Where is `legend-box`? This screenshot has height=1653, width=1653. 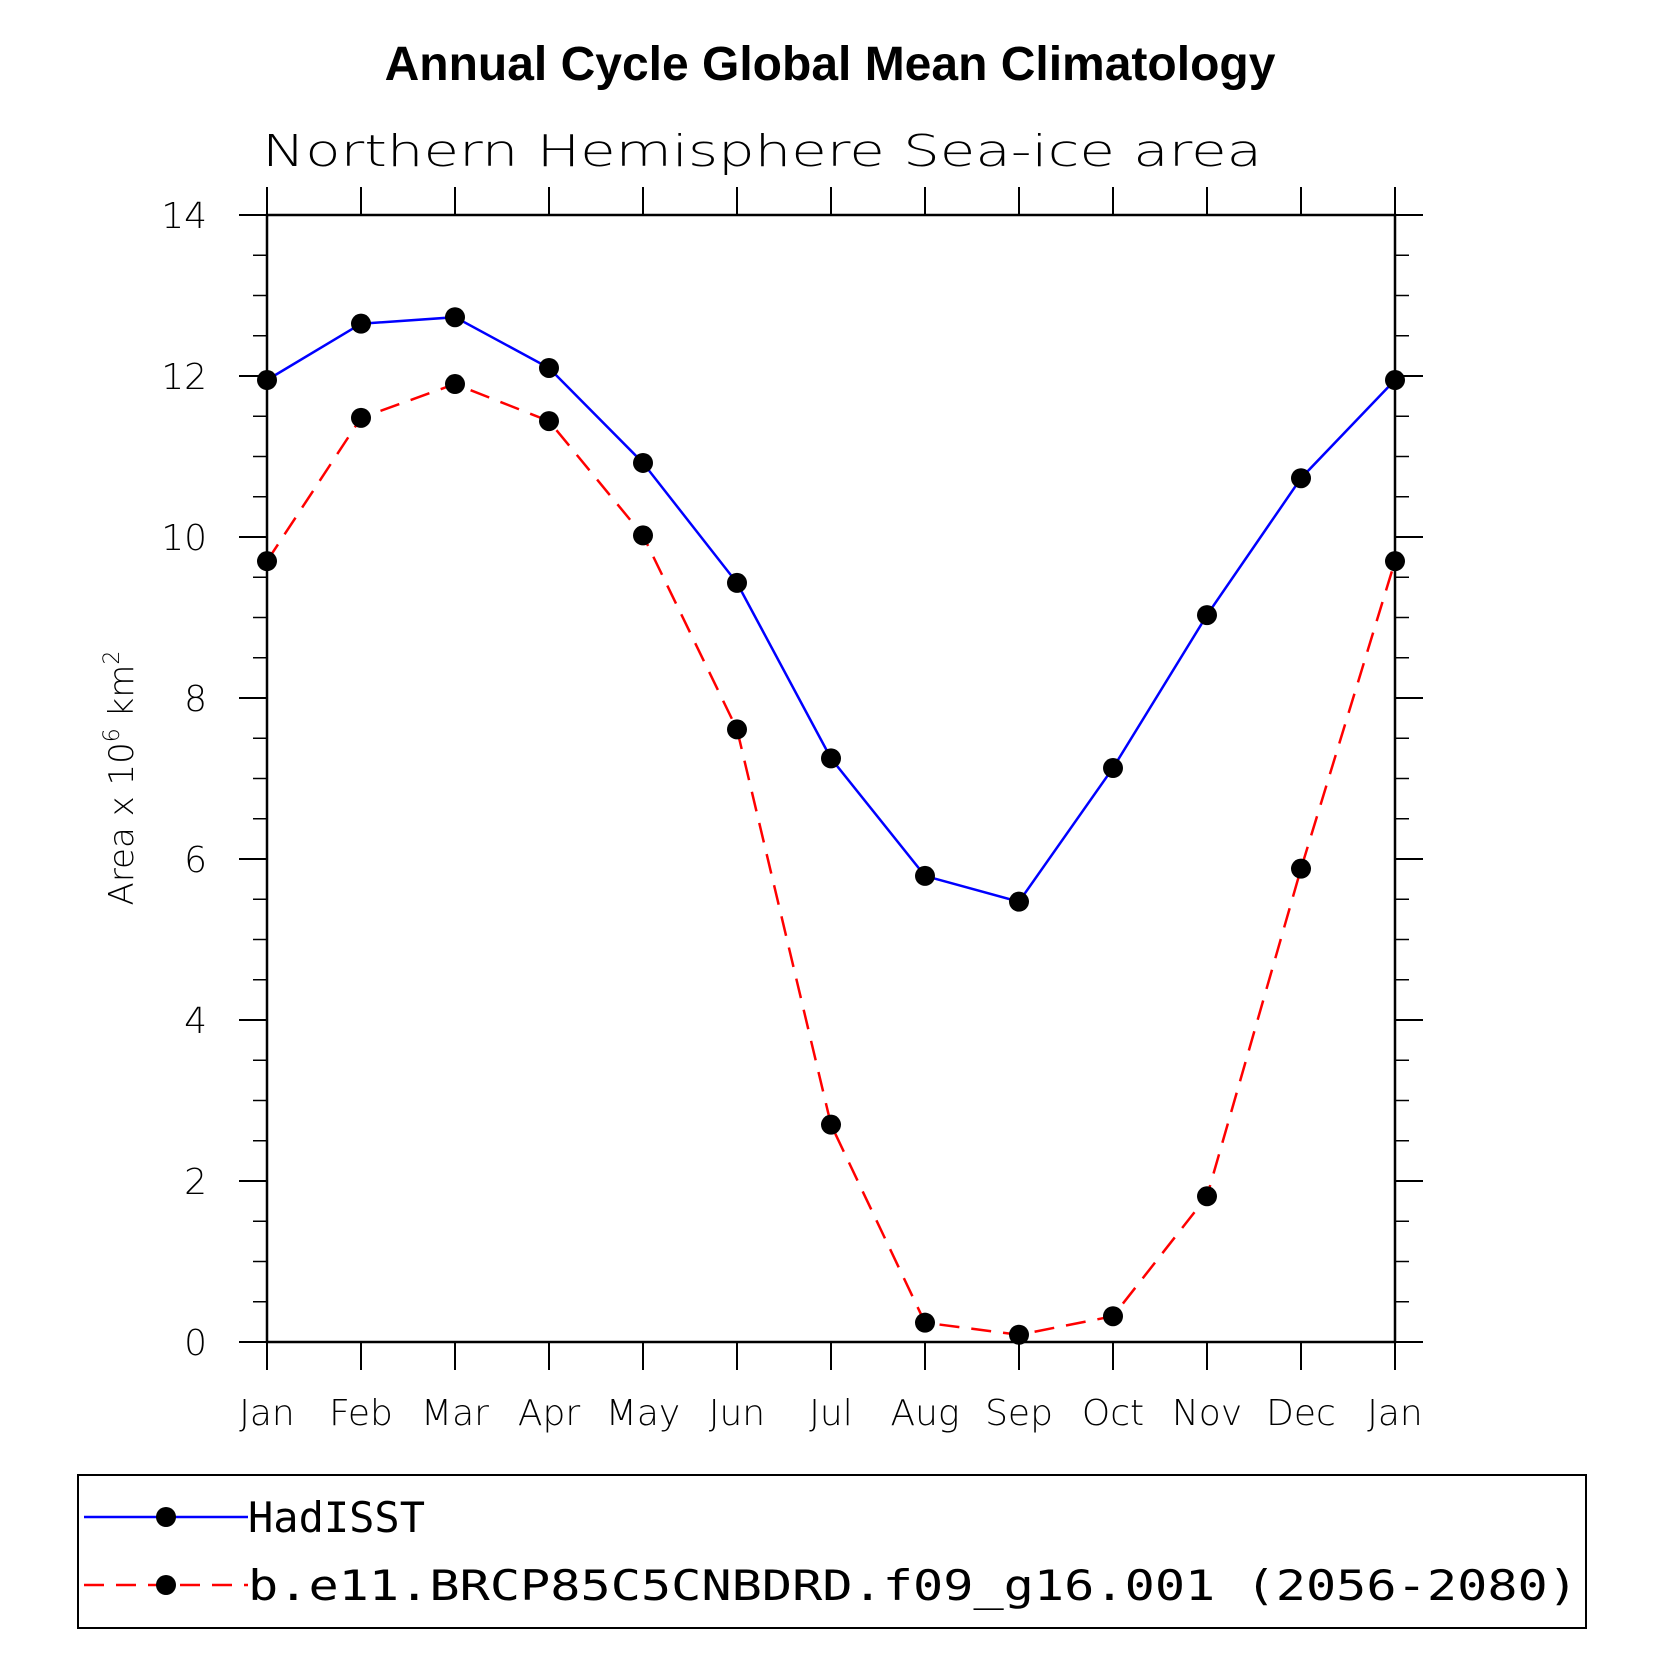 legend-box is located at coordinates (832, 1551).